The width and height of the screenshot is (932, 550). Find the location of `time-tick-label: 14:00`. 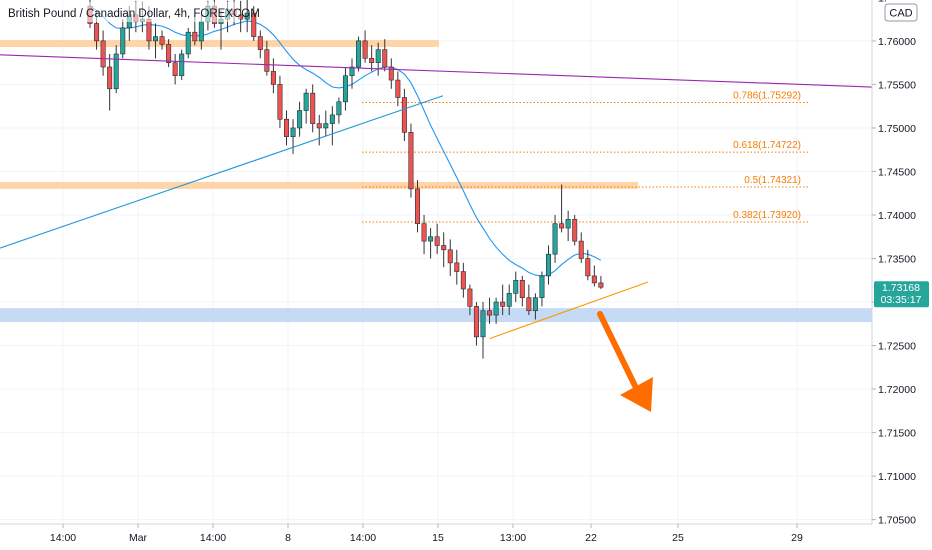

time-tick-label: 14:00 is located at coordinates (213, 538).